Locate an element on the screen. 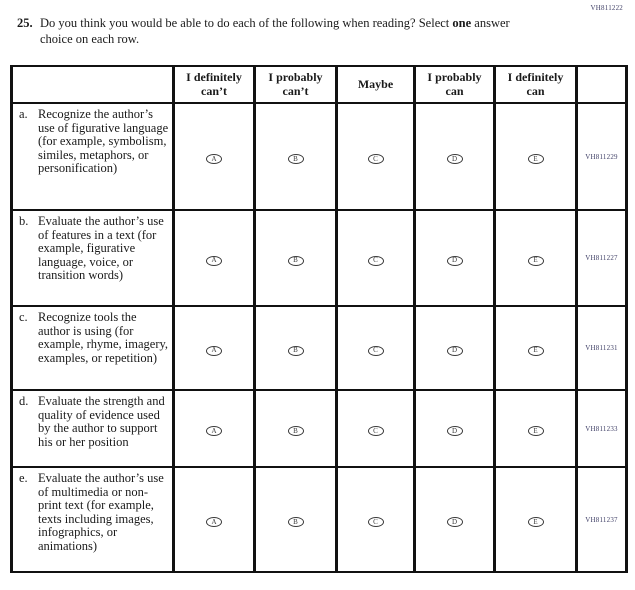  row-c-option-C-bubble: C is located at coordinates (375, 350).